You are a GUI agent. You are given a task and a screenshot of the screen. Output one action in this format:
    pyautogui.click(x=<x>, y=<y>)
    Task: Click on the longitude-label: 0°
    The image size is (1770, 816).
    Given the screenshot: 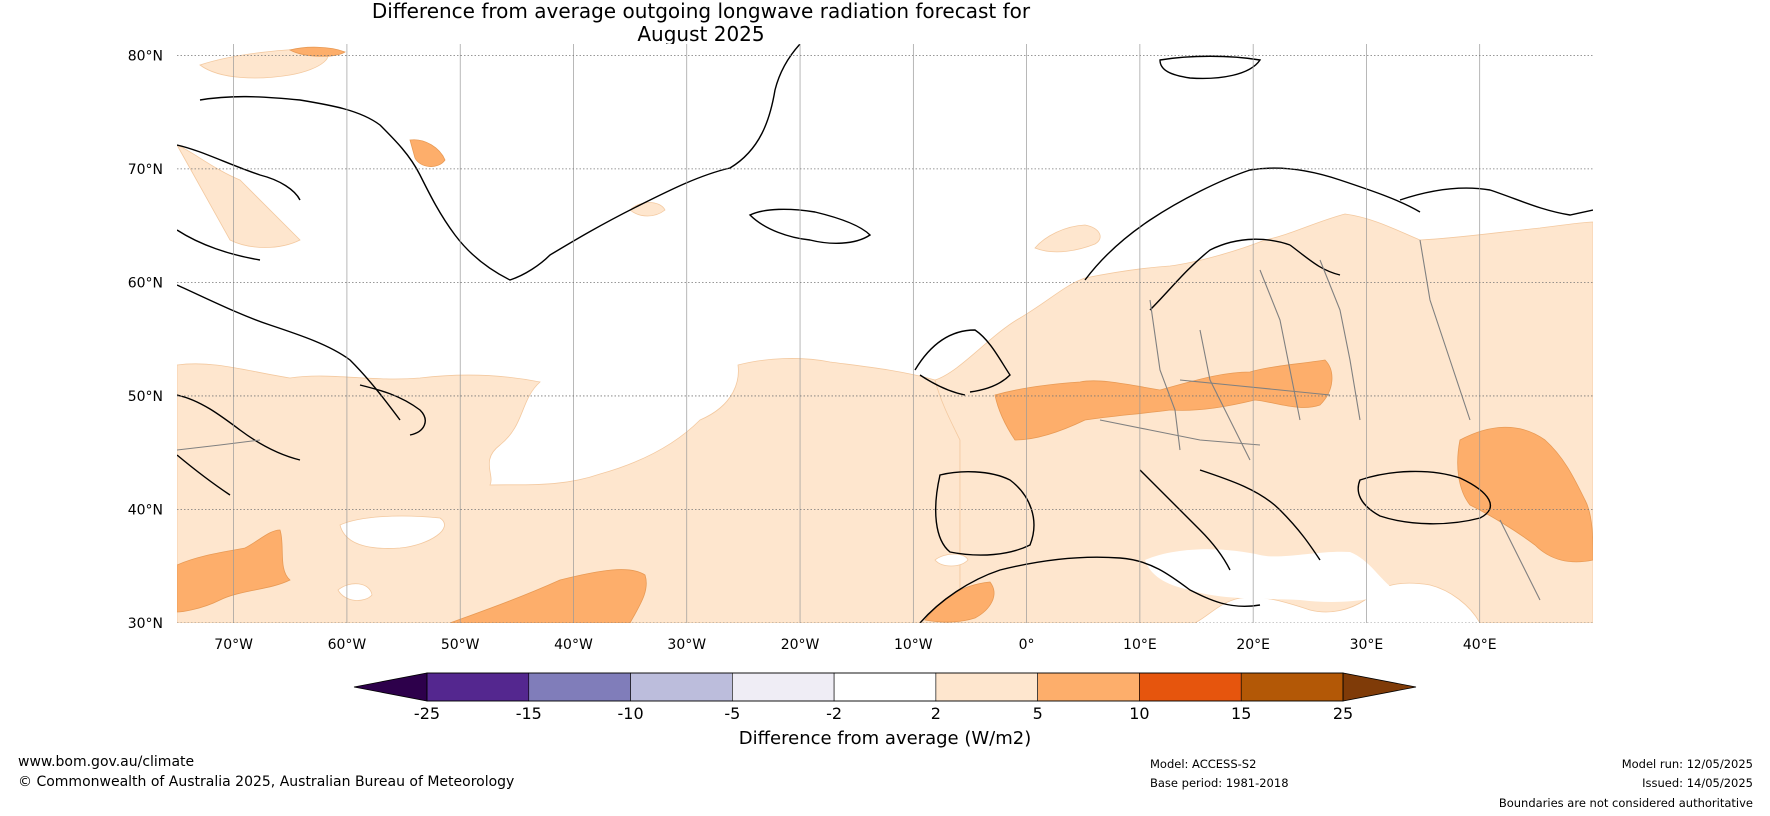 What is the action you would take?
    pyautogui.click(x=1027, y=645)
    